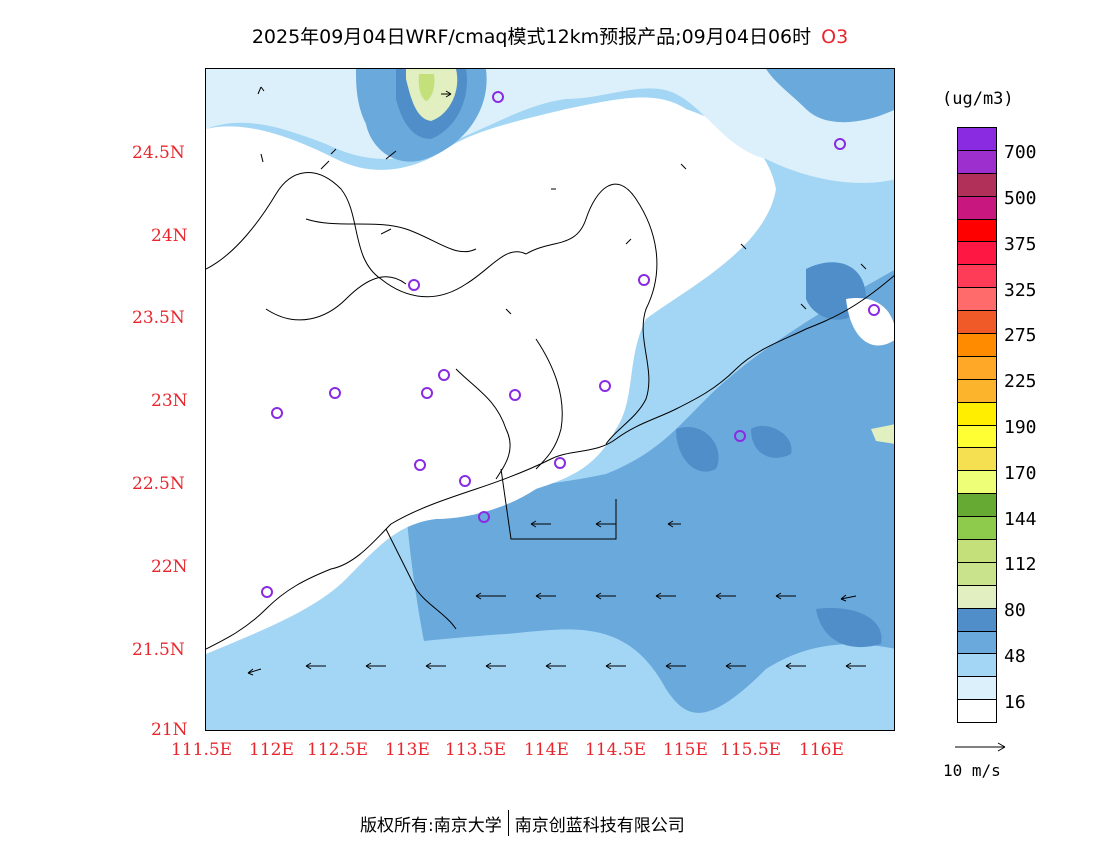 The height and width of the screenshot is (850, 1100). Describe the element at coordinates (169, 236) in the screenshot. I see `lat-label: 24N` at that location.